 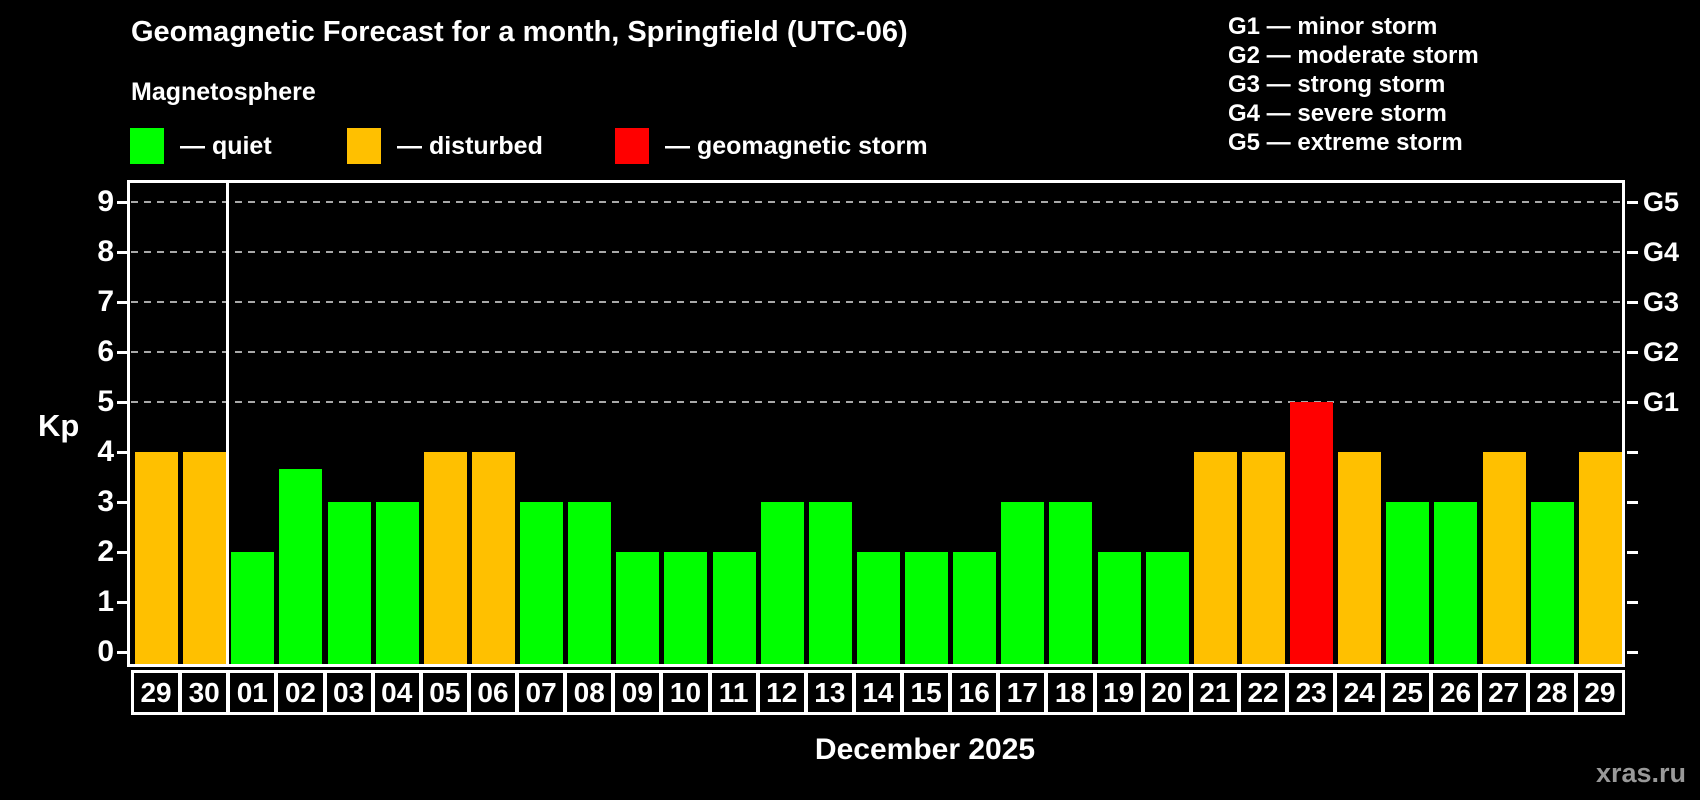 What do you see at coordinates (1214, 692) in the screenshot?
I see `x-axis-day-label-22-21: 21` at bounding box center [1214, 692].